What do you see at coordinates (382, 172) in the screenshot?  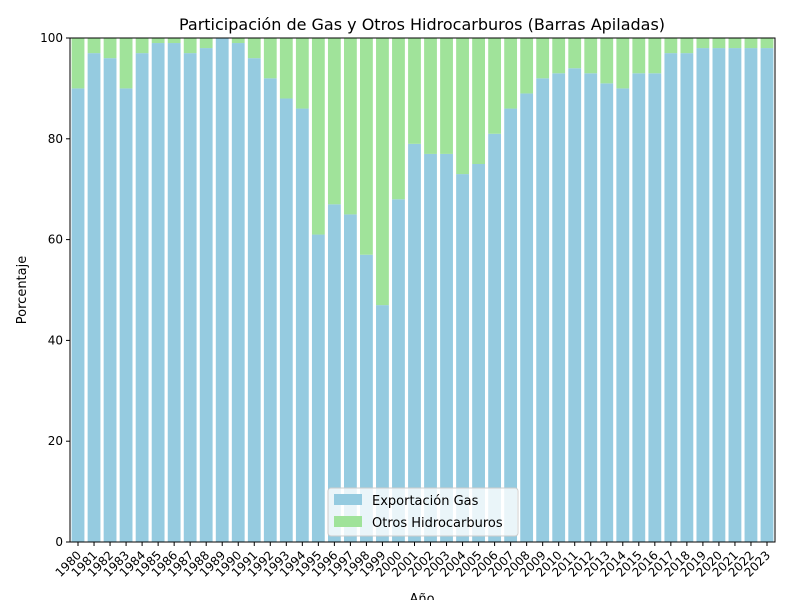 I see `bar-otros-hidrocarburos-1999` at bounding box center [382, 172].